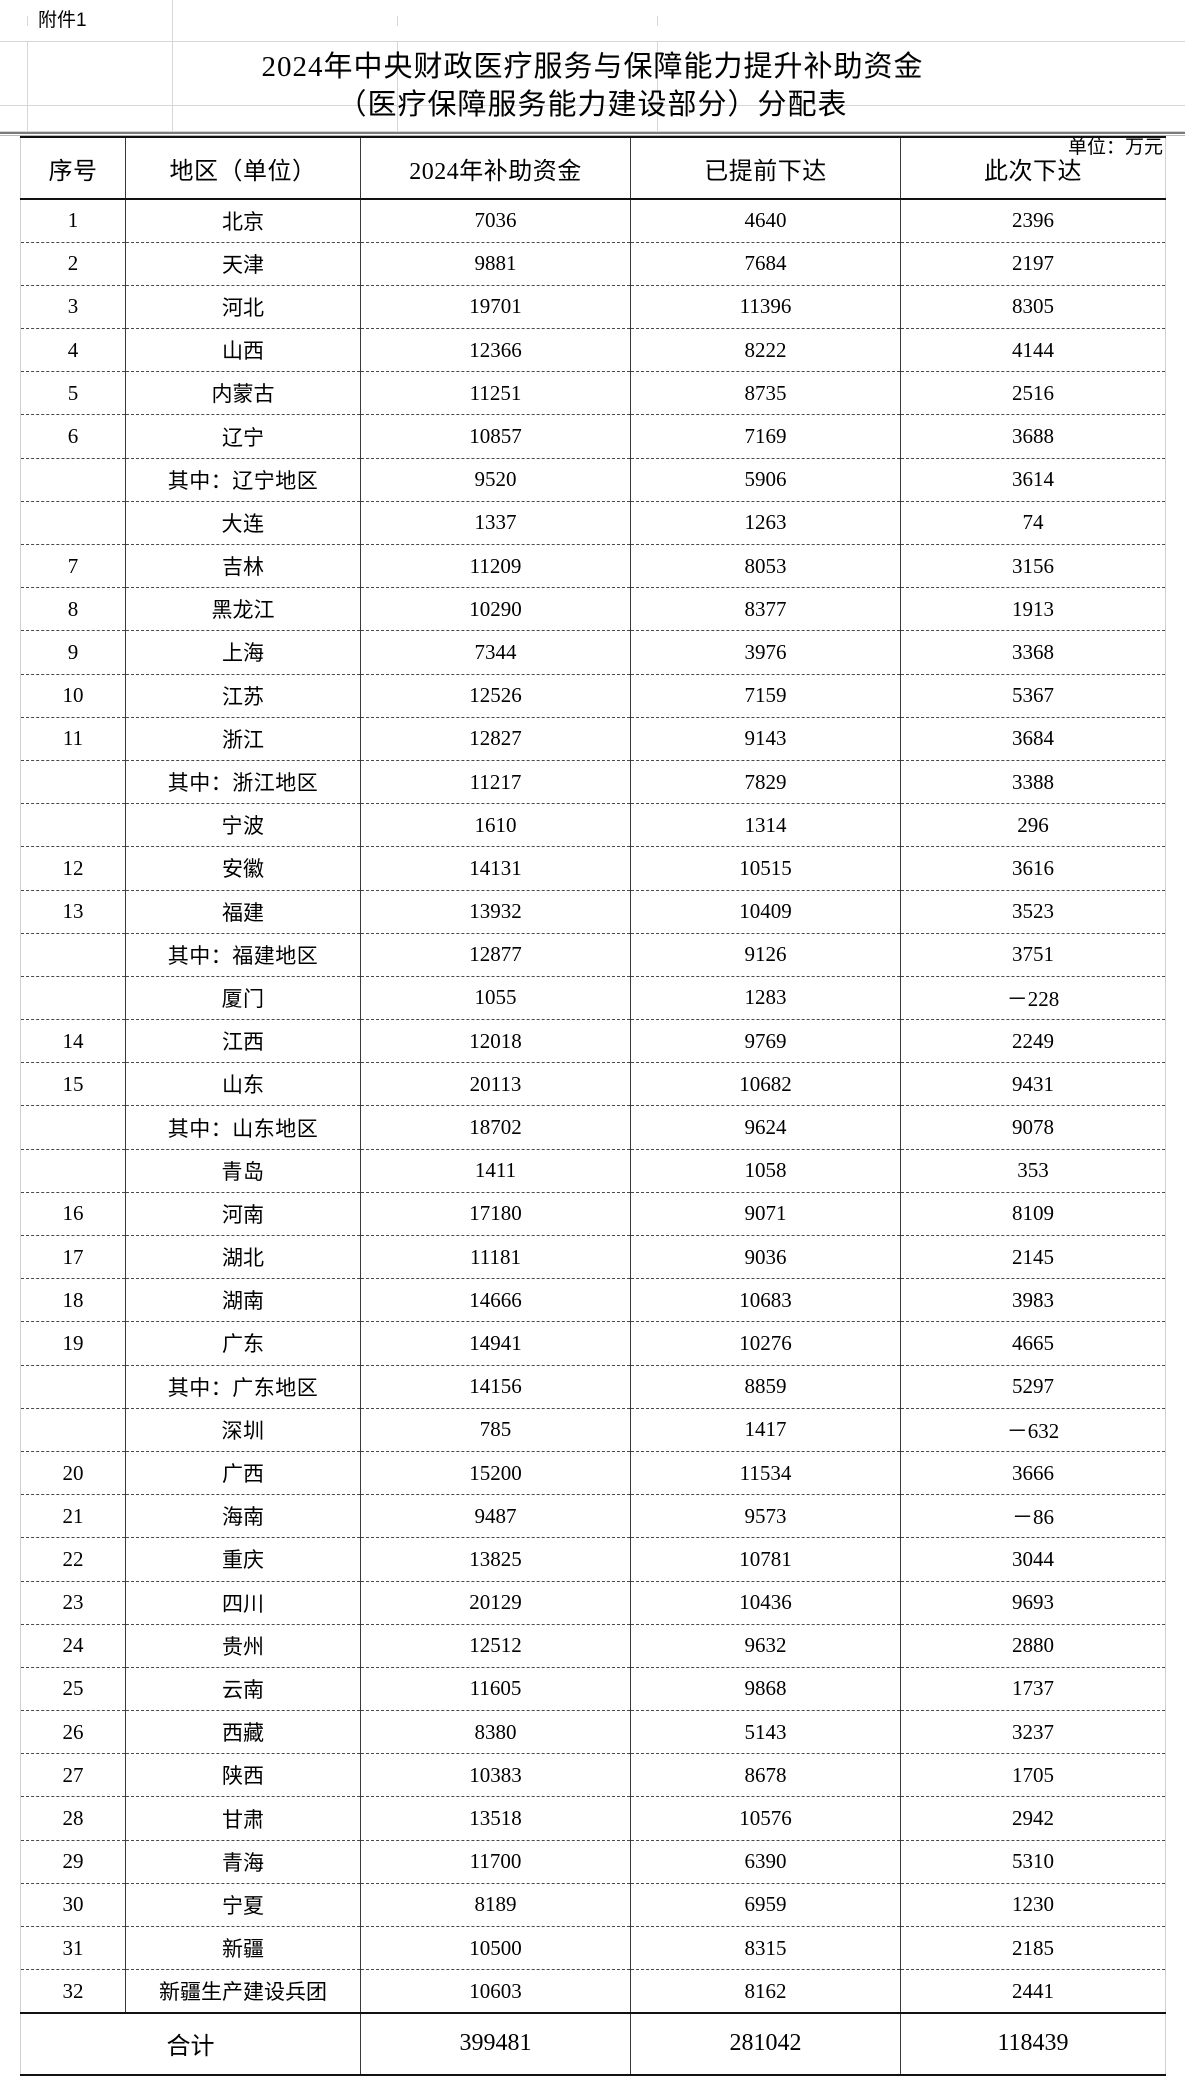 This screenshot has width=1185, height=2076. What do you see at coordinates (14, 118) in the screenshot?
I see `grid-cell-a3` at bounding box center [14, 118].